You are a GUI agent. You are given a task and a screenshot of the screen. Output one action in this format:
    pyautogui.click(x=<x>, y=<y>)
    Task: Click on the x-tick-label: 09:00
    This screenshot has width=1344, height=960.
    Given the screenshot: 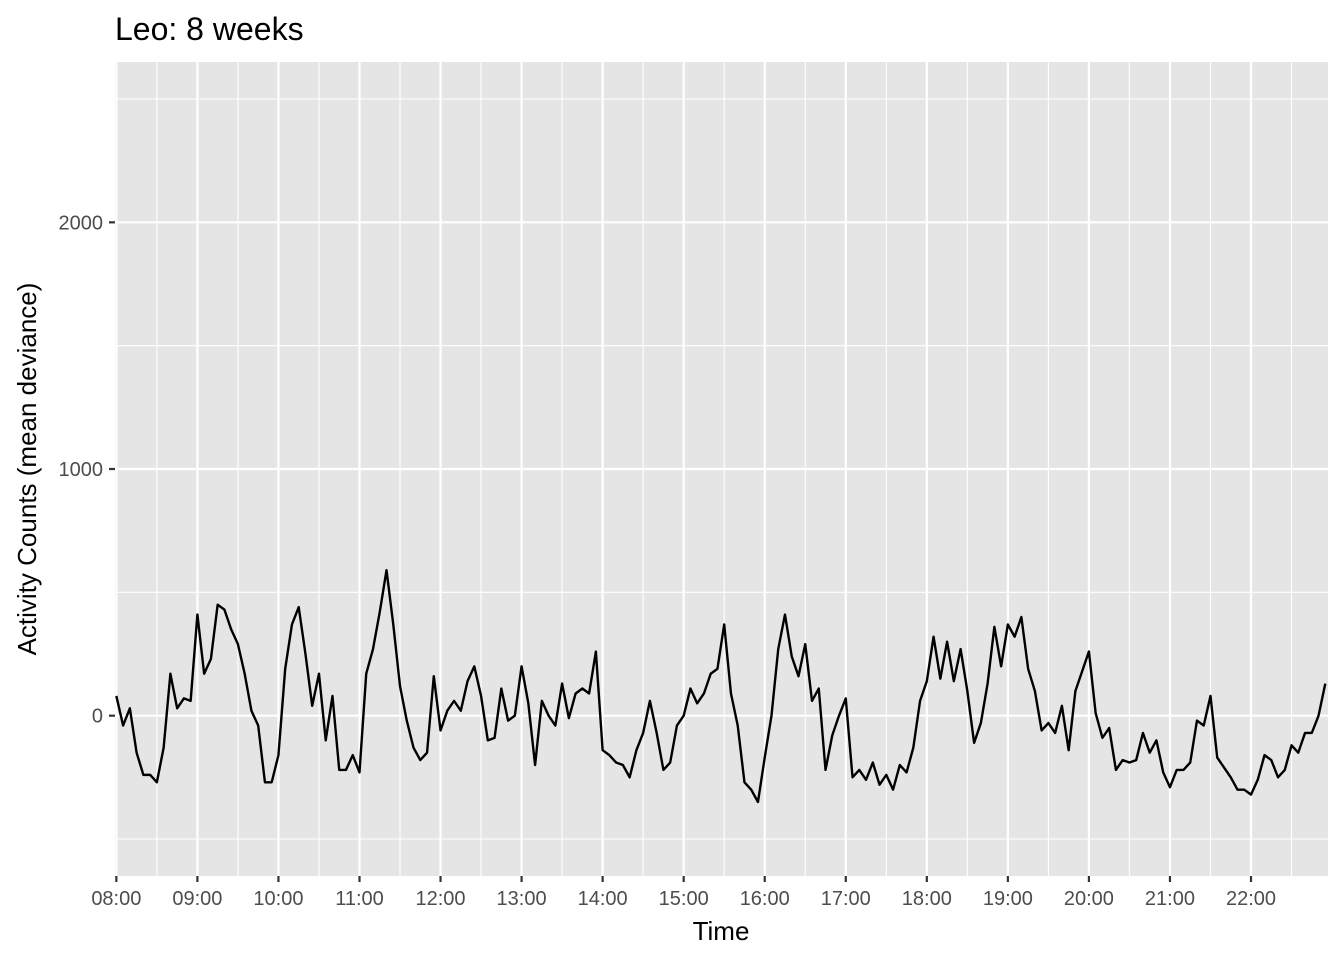 What is the action you would take?
    pyautogui.click(x=197, y=899)
    